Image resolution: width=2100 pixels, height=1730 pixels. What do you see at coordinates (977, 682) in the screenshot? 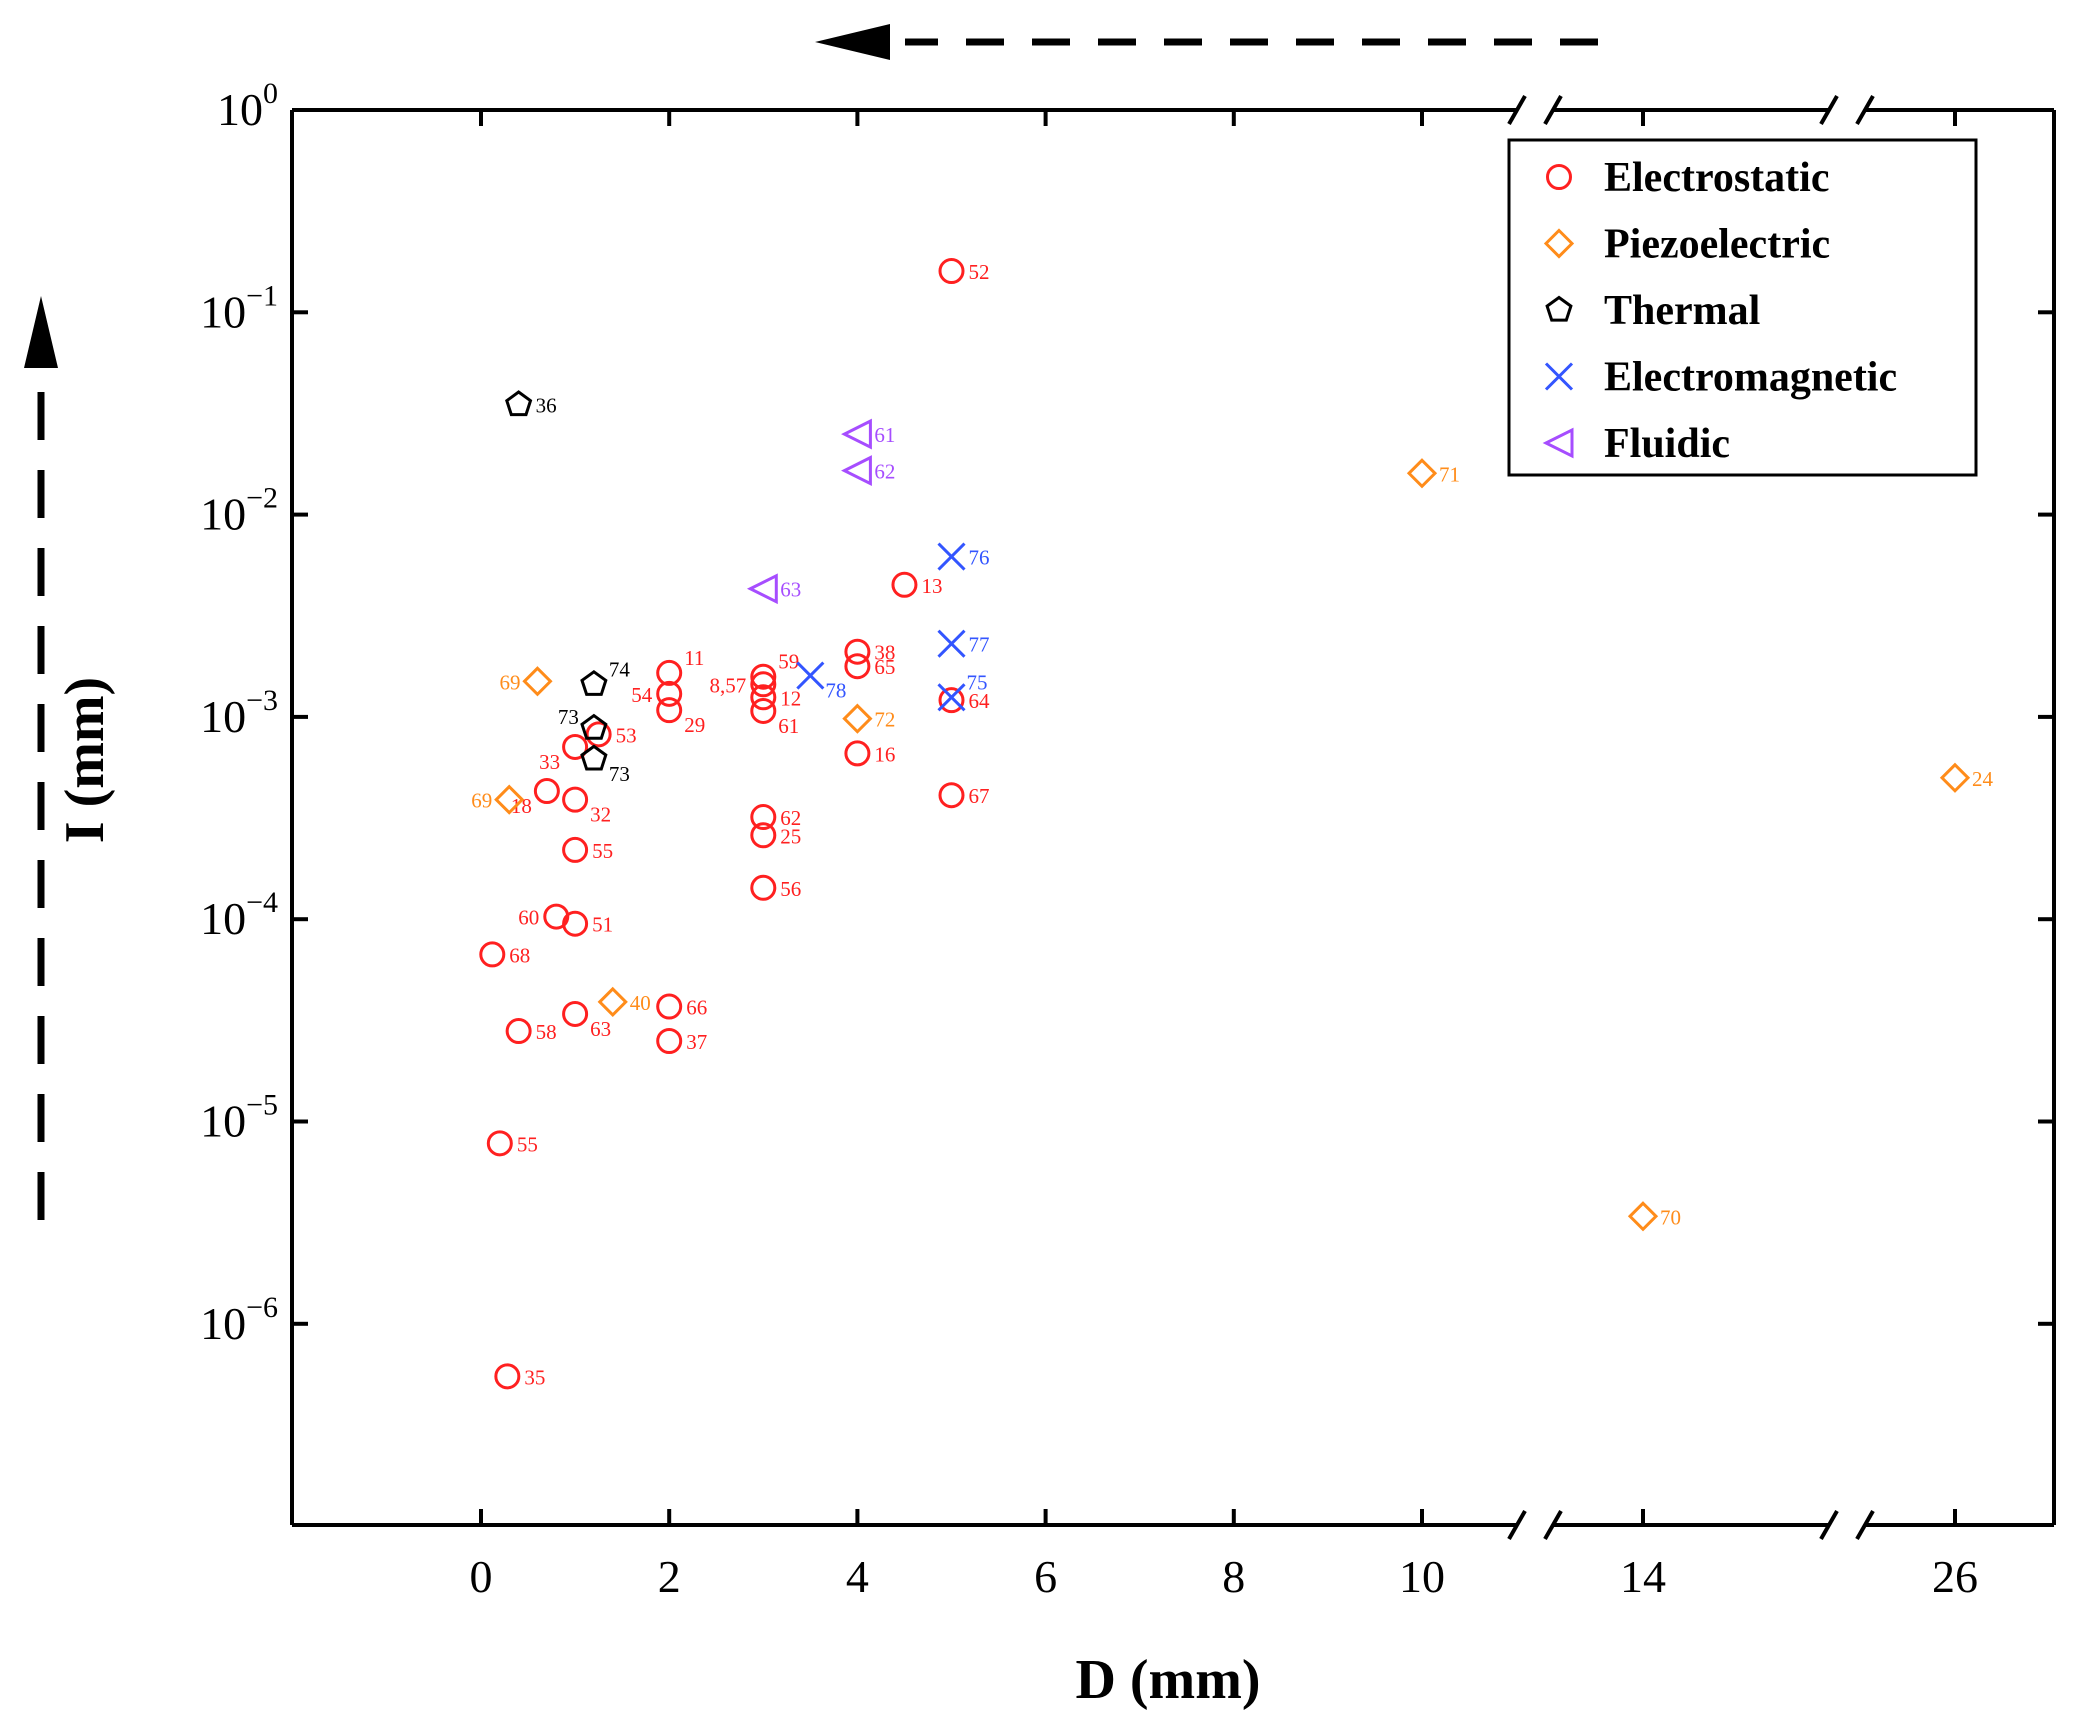
I see `data-label: 75` at bounding box center [977, 682].